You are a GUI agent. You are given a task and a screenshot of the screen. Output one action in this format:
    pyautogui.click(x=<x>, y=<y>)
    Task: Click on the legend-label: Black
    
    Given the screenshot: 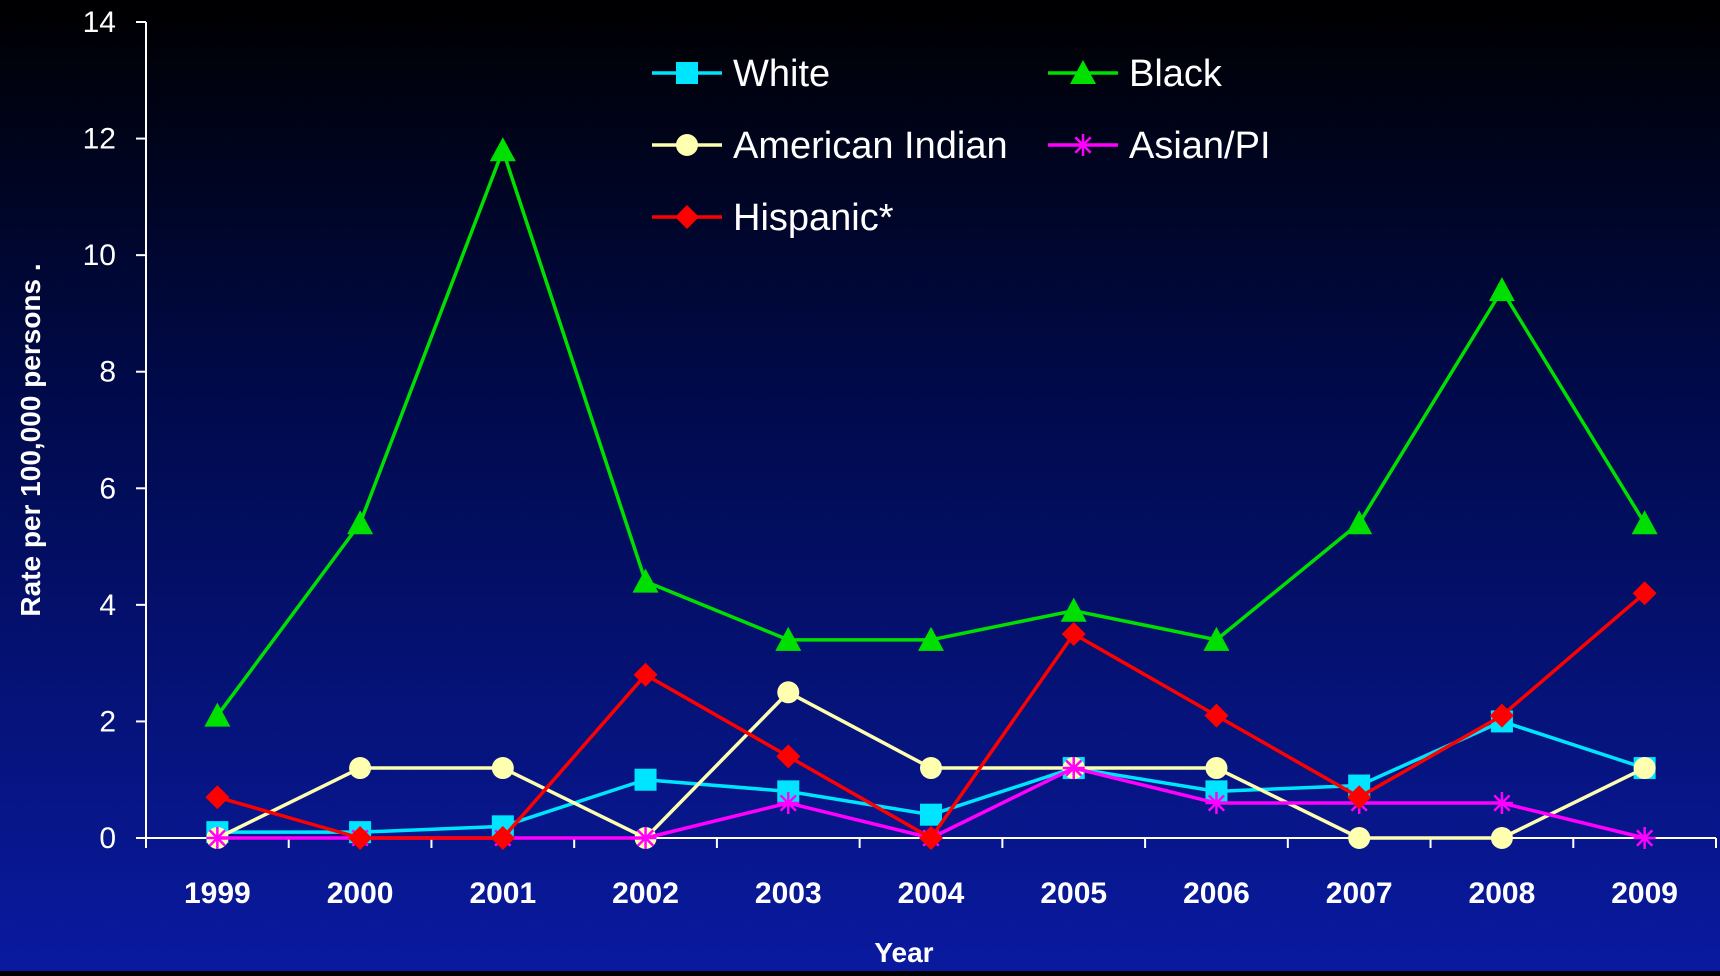 What is the action you would take?
    pyautogui.click(x=1176, y=74)
    